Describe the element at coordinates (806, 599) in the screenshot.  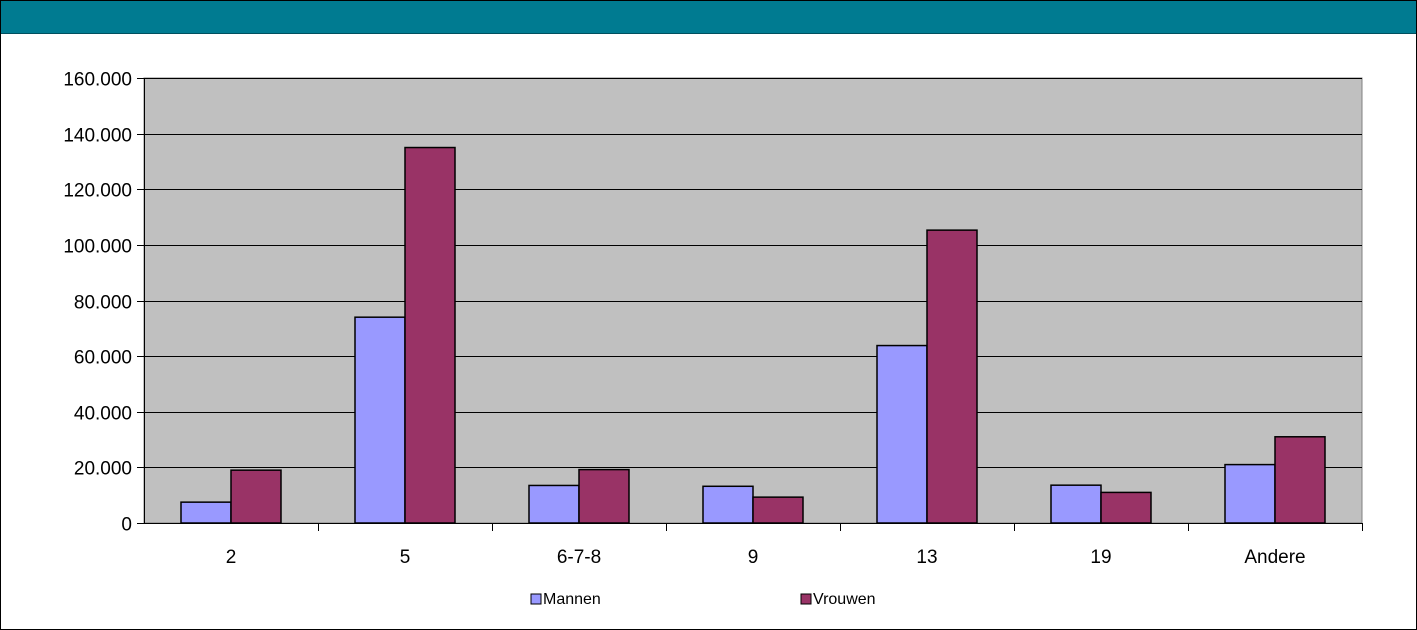
I see `legend-swatch-vrouwen` at that location.